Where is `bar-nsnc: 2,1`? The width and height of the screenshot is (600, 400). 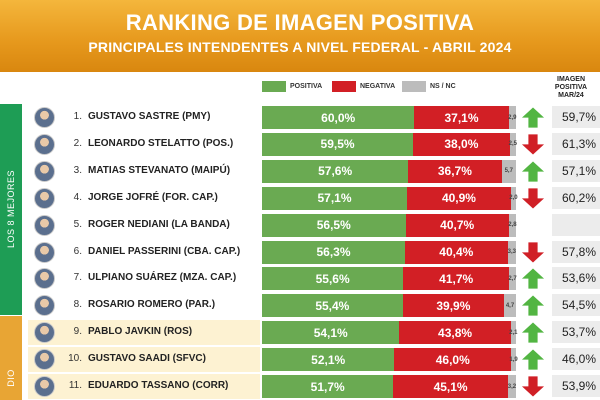 bar-nsnc: 2,1 is located at coordinates (513, 333).